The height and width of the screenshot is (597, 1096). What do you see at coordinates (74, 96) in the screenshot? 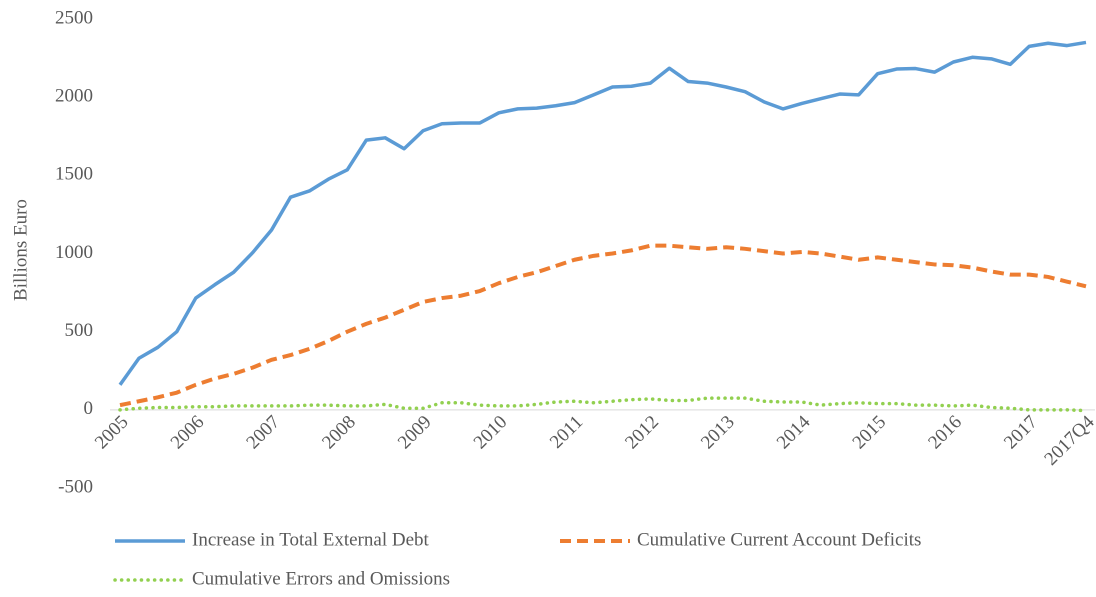
I see `y-tick-label: 2000` at bounding box center [74, 96].